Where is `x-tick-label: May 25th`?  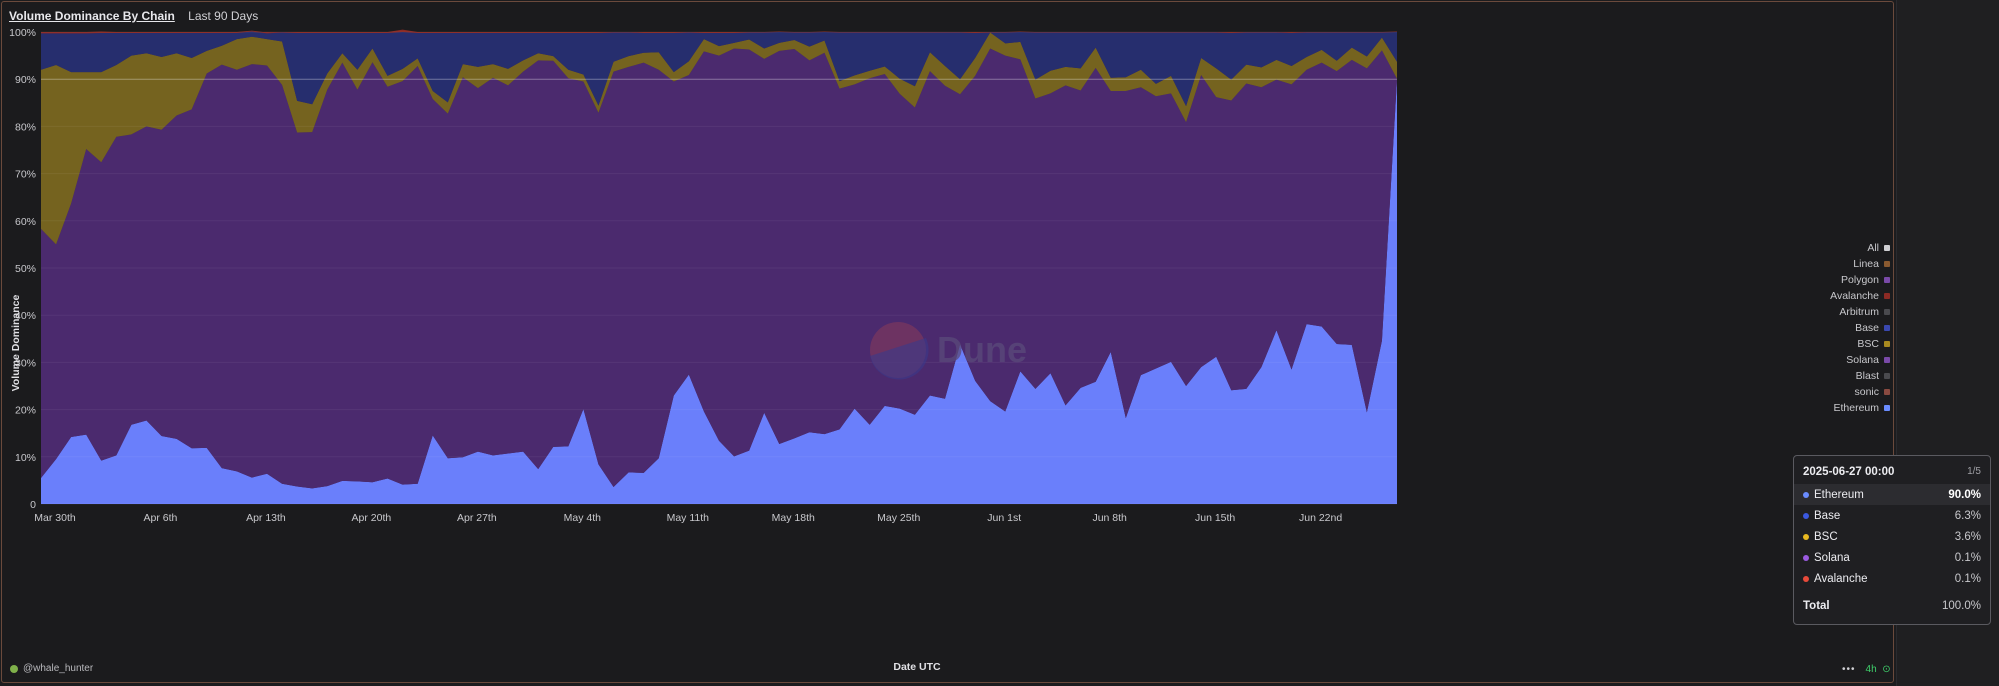
x-tick-label: May 25th is located at coordinates (898, 518).